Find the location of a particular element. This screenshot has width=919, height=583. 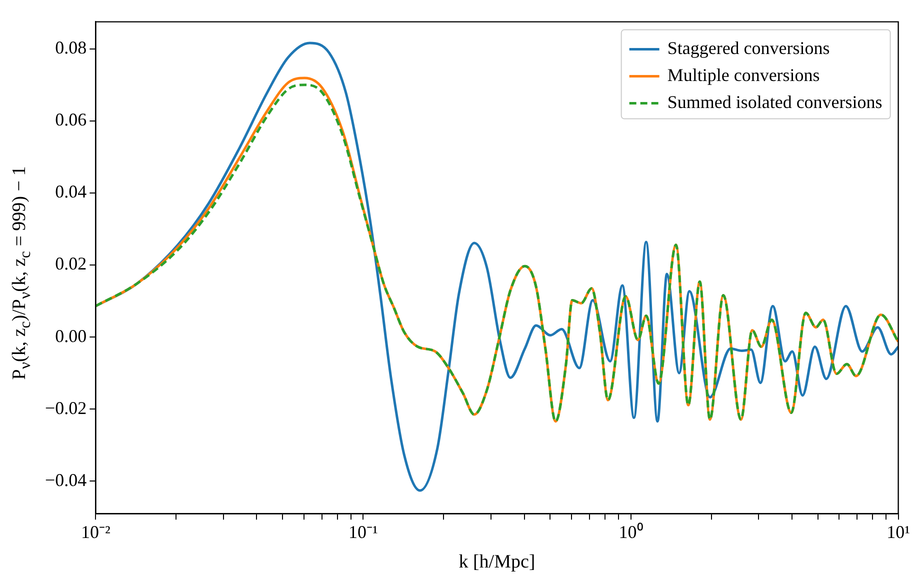

legend-label: Multiple conversions is located at coordinates (743, 75).